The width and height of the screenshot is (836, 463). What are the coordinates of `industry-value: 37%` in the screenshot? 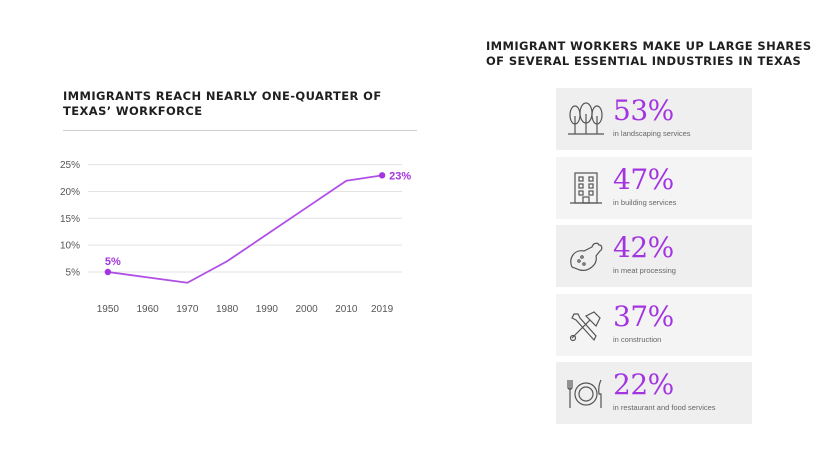 It's located at (643, 316).